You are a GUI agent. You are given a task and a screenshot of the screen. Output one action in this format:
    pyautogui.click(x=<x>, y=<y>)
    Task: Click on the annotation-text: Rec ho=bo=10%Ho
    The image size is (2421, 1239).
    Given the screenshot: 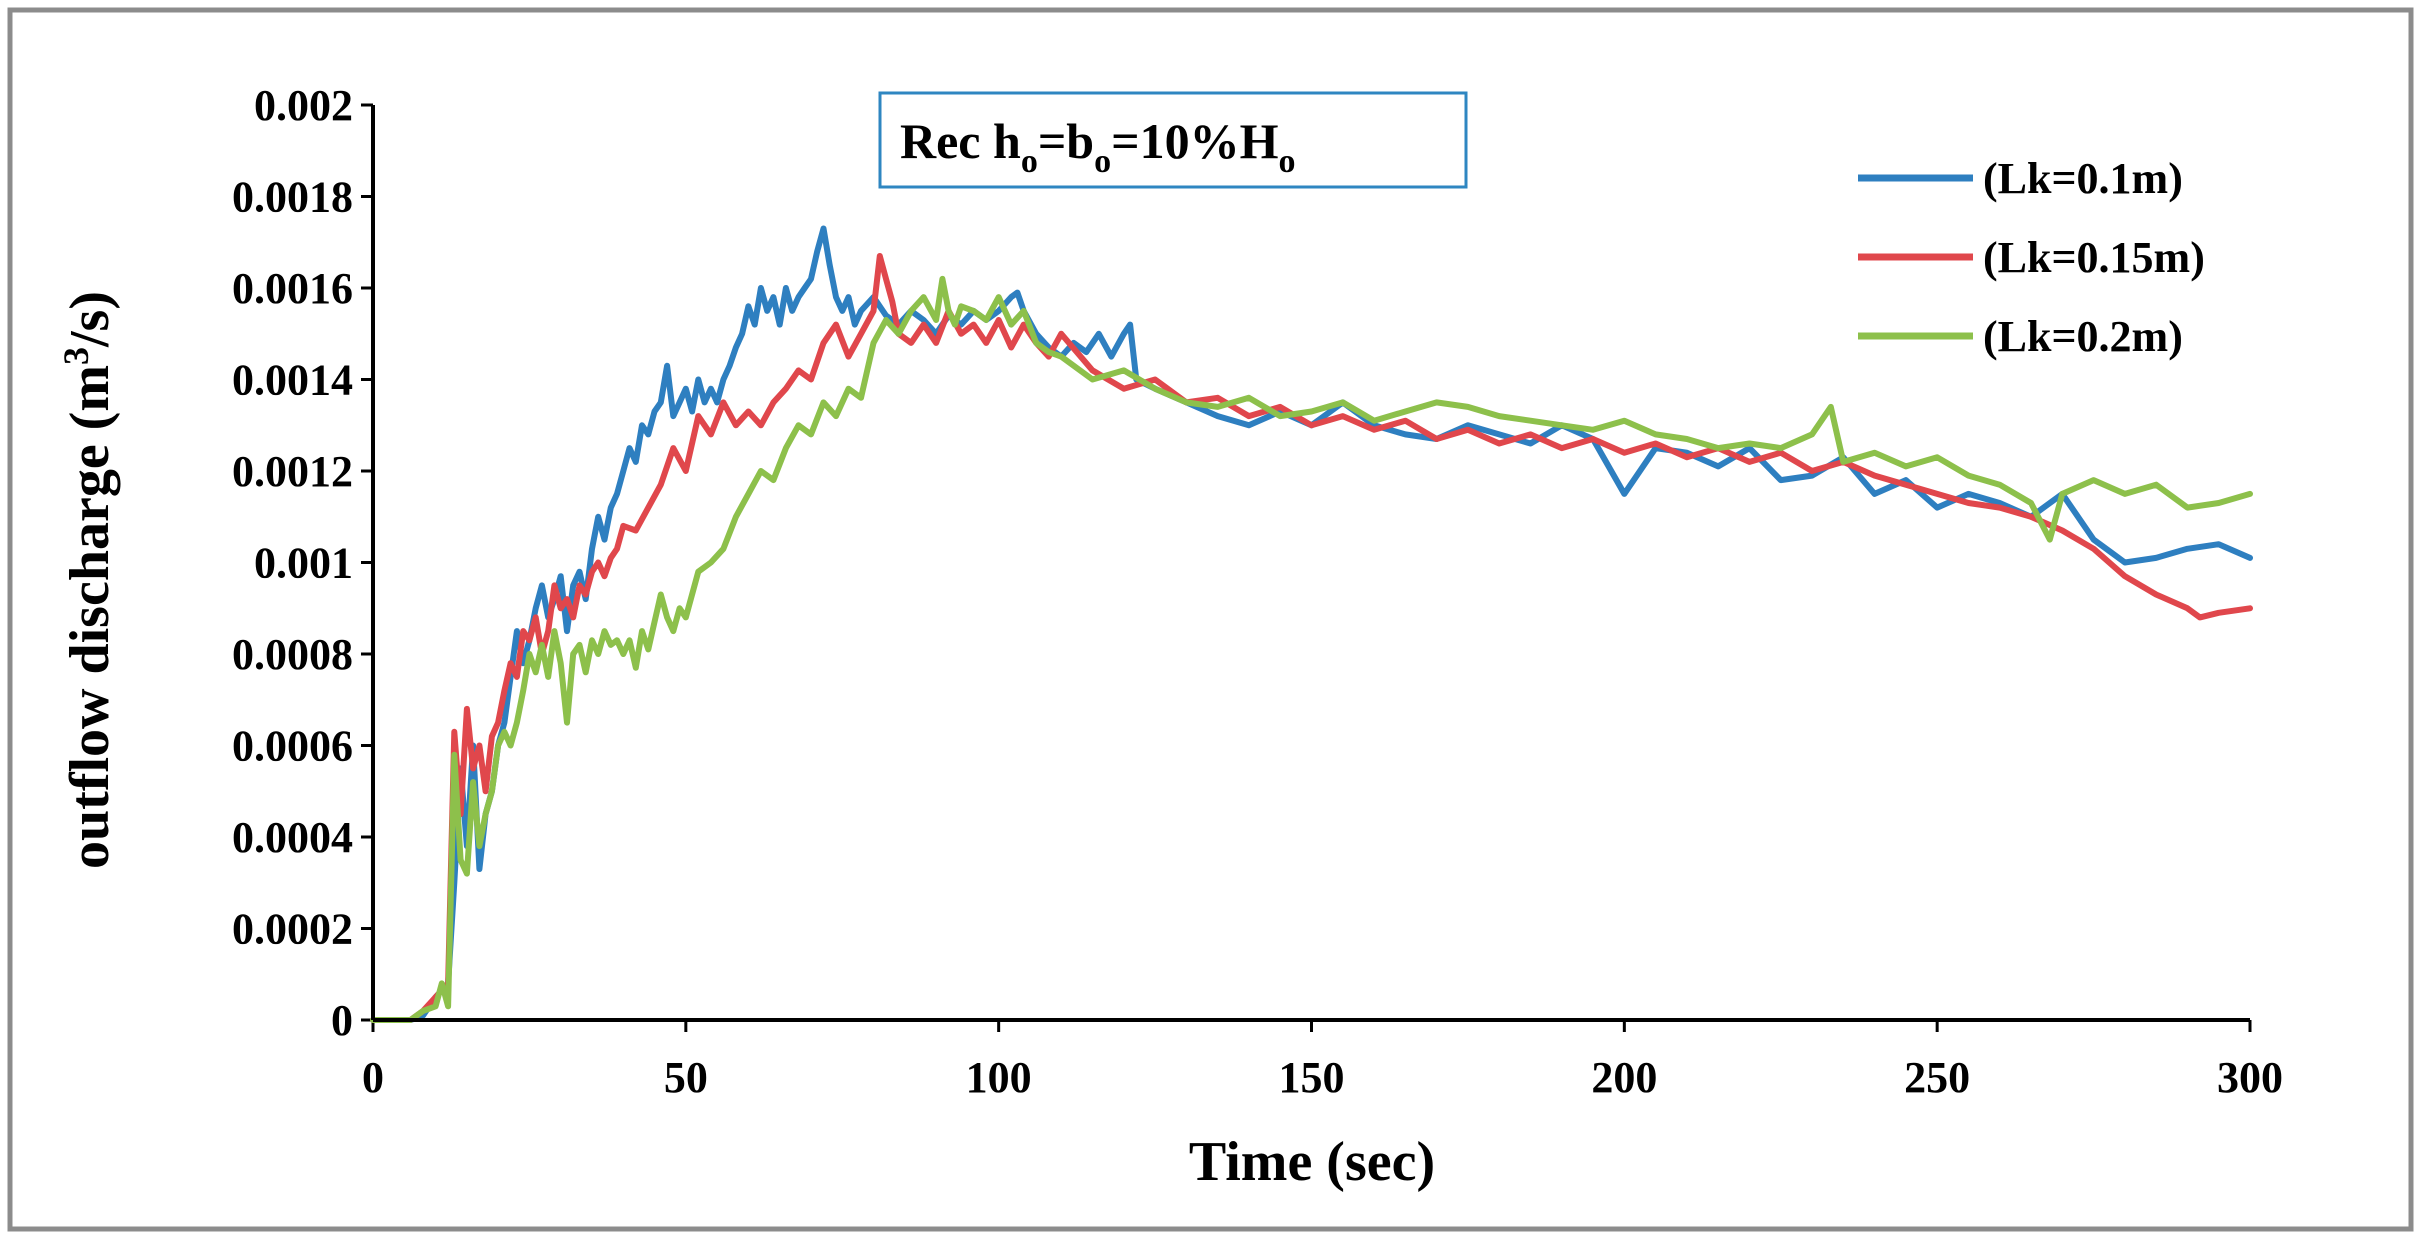 What is the action you would take?
    pyautogui.click(x=1098, y=146)
    